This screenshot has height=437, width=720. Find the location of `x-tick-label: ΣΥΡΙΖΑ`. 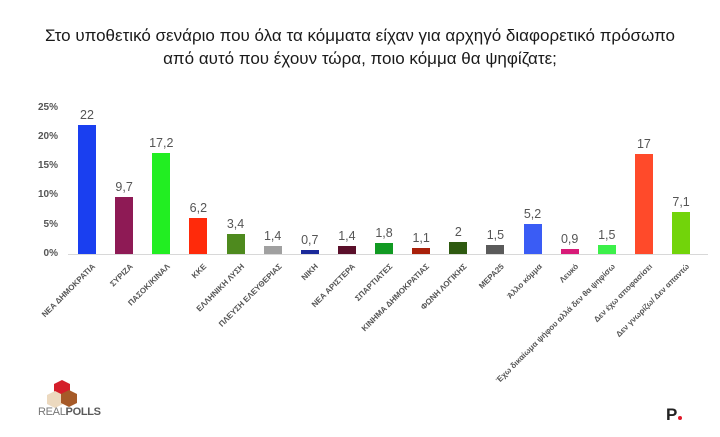

x-tick-label: ΣΥΡΙΖΑ is located at coordinates (121, 275).